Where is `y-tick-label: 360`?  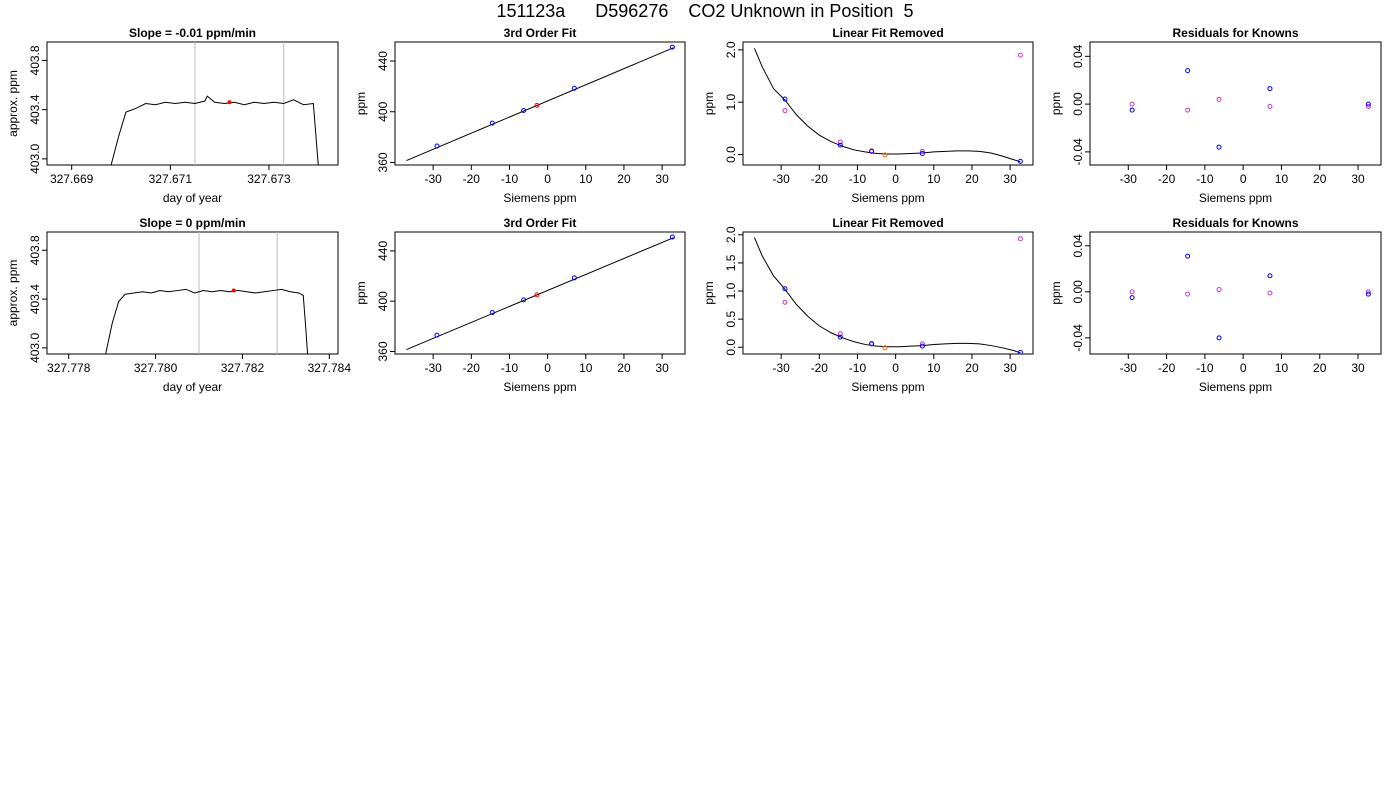
y-tick-label: 360 is located at coordinates (383, 351).